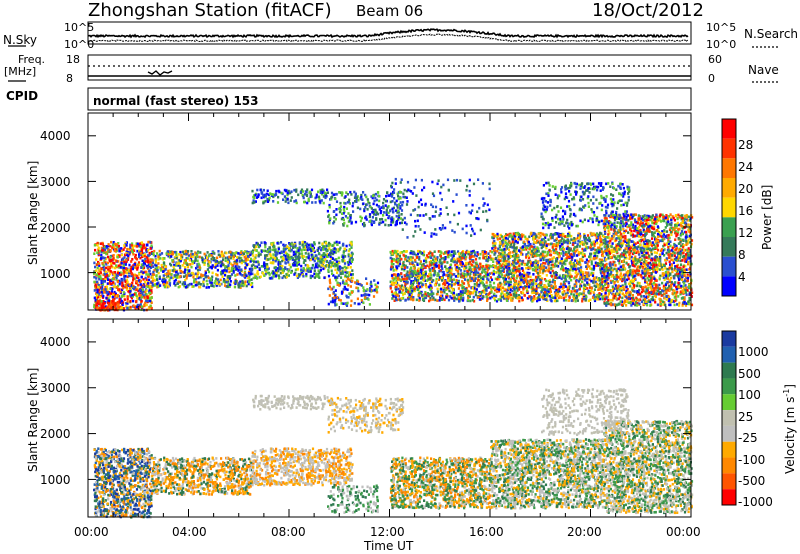 The height and width of the screenshot is (554, 800). I want to click on vel-cb-m500: -500, so click(752, 481).